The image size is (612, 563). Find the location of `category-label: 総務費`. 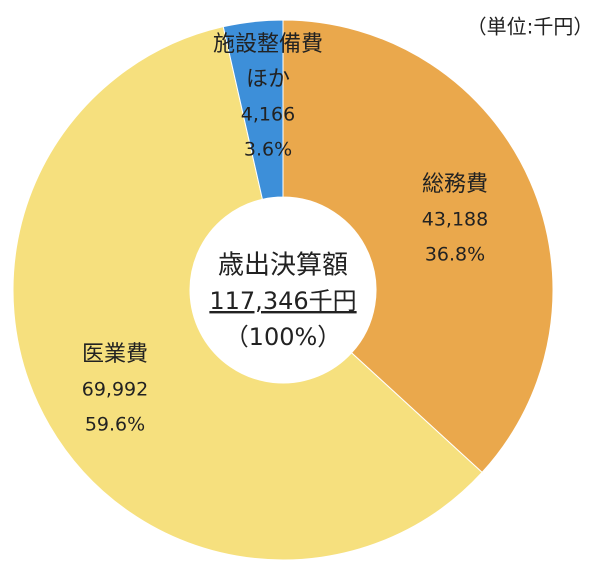

category-label: 総務費 is located at coordinates (455, 184).